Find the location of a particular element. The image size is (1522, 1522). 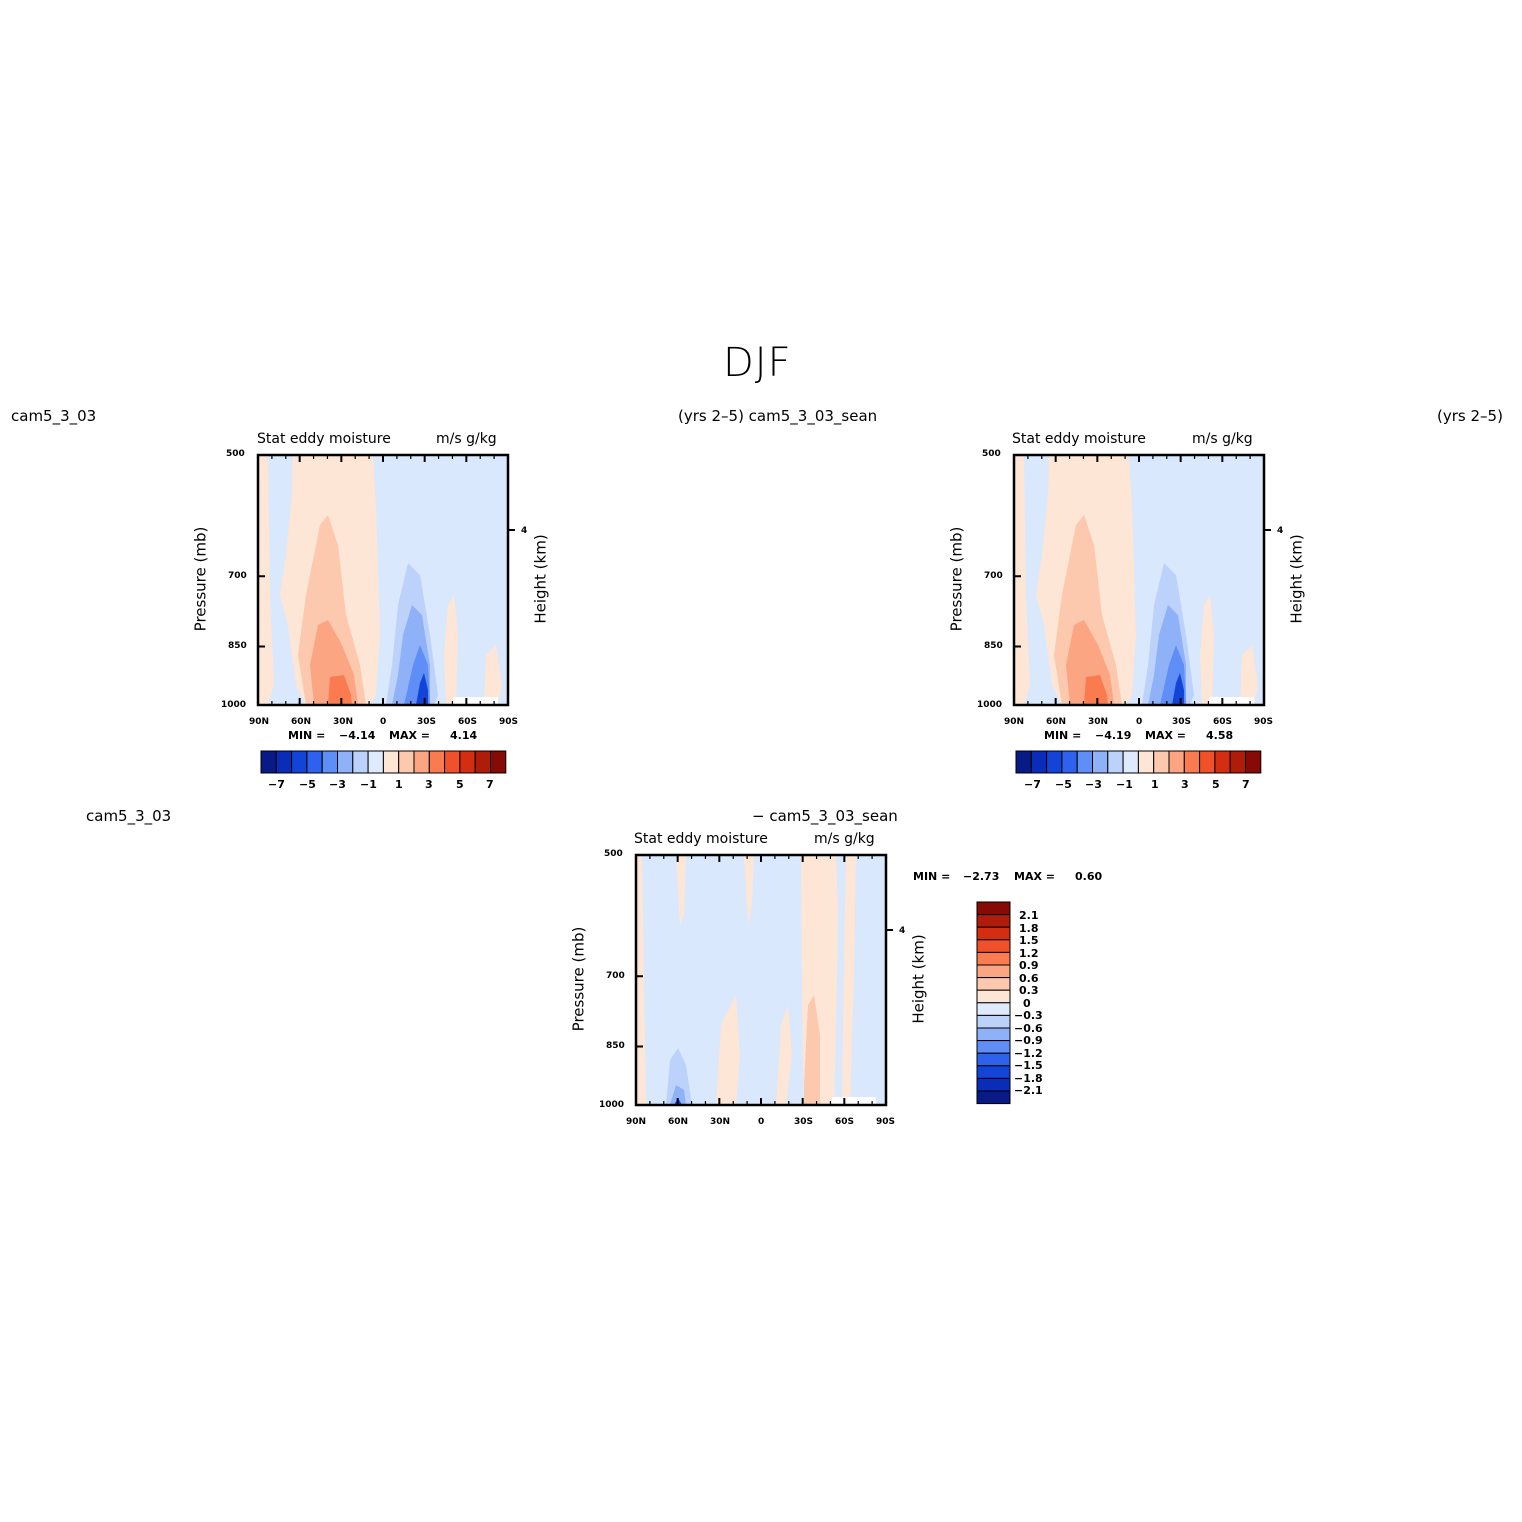

panel1-xtick-60N: 60N is located at coordinates (301, 722).